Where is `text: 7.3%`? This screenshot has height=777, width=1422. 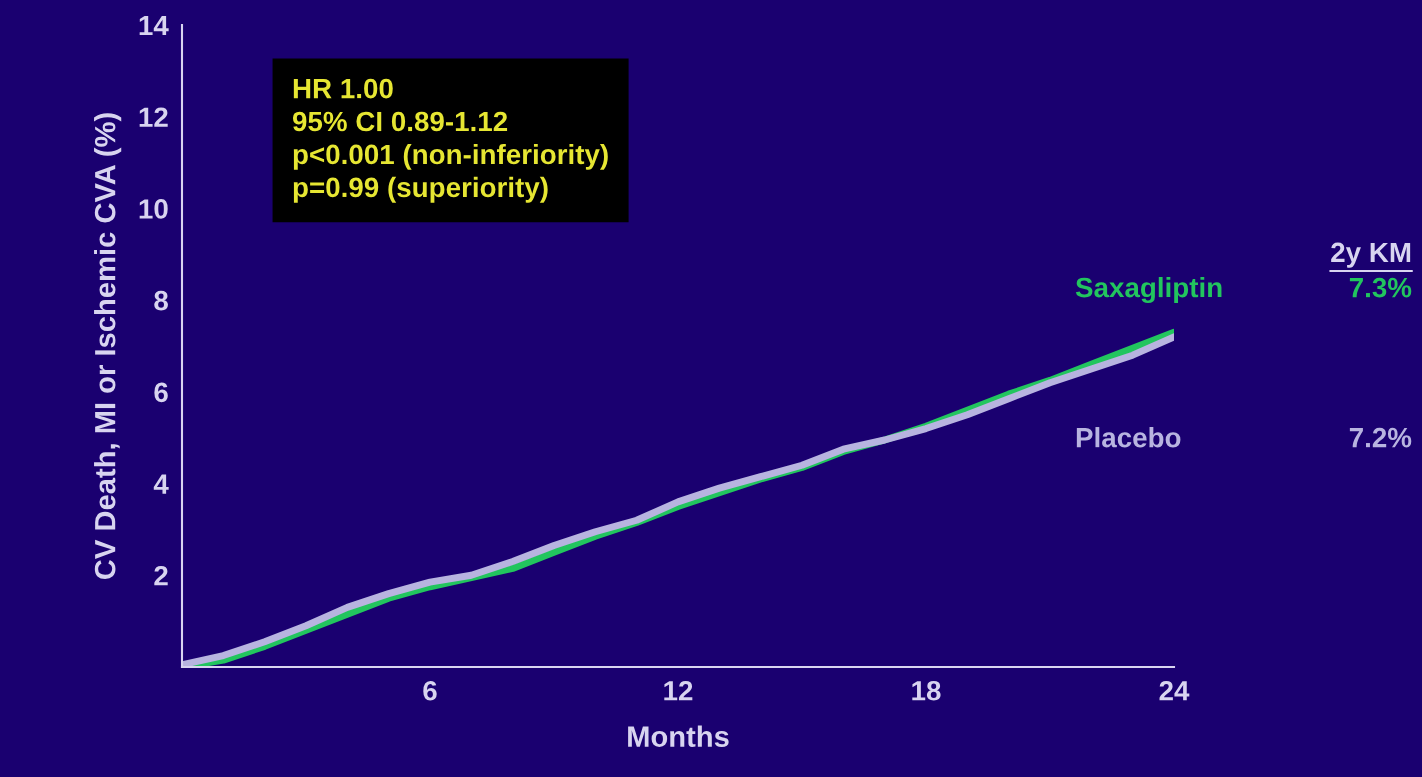
text: 7.3% is located at coordinates (1380, 287).